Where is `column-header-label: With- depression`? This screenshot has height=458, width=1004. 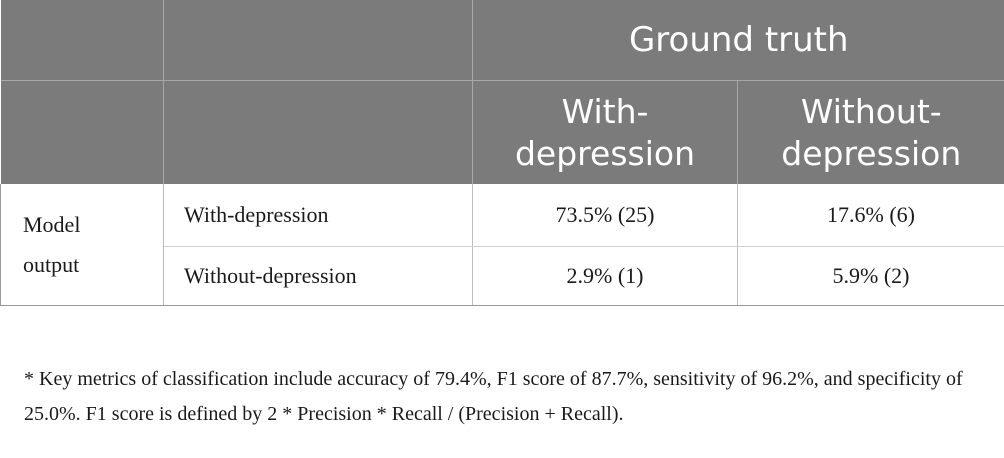
column-header-label: With- depression is located at coordinates (604, 132).